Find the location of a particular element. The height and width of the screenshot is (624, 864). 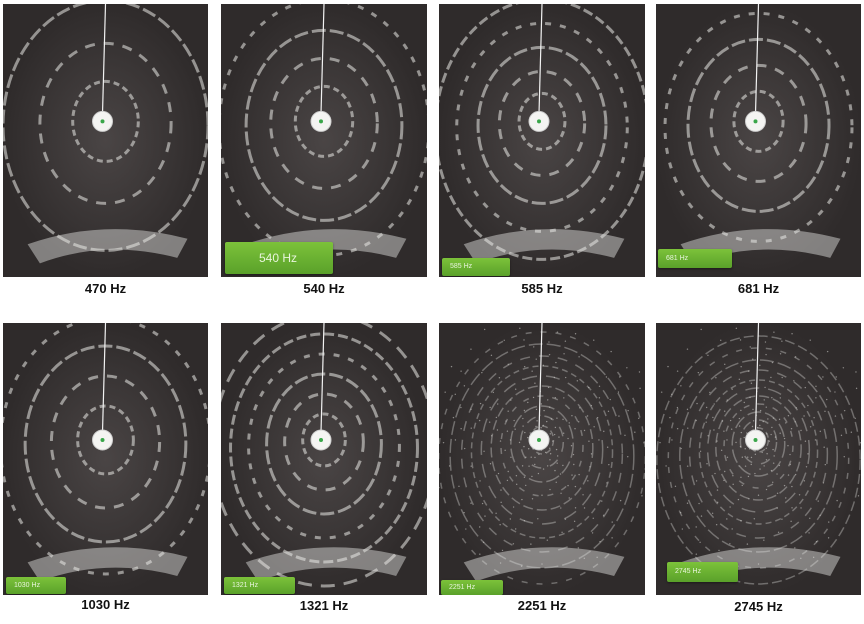

panel: 681 Hz 681 Hz is located at coordinates (758, 155).